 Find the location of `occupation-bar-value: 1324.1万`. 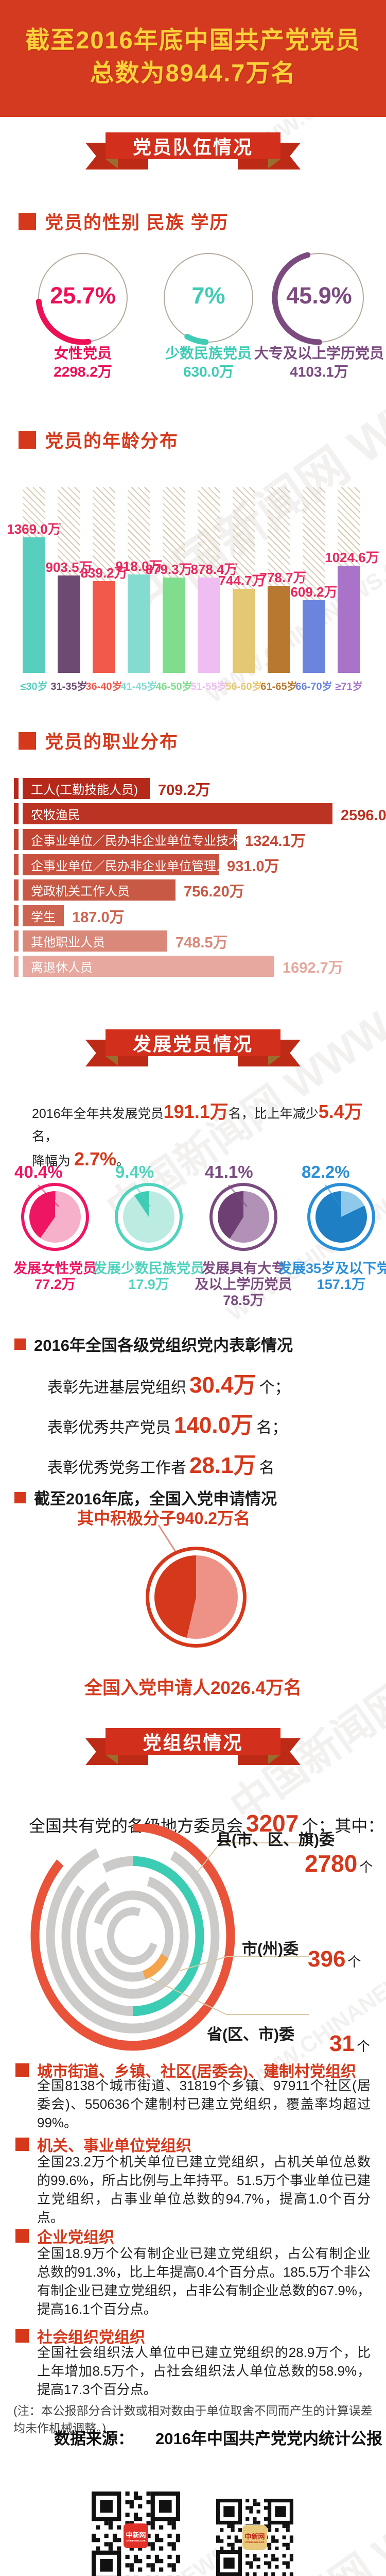

occupation-bar-value: 1324.1万 is located at coordinates (276, 841).